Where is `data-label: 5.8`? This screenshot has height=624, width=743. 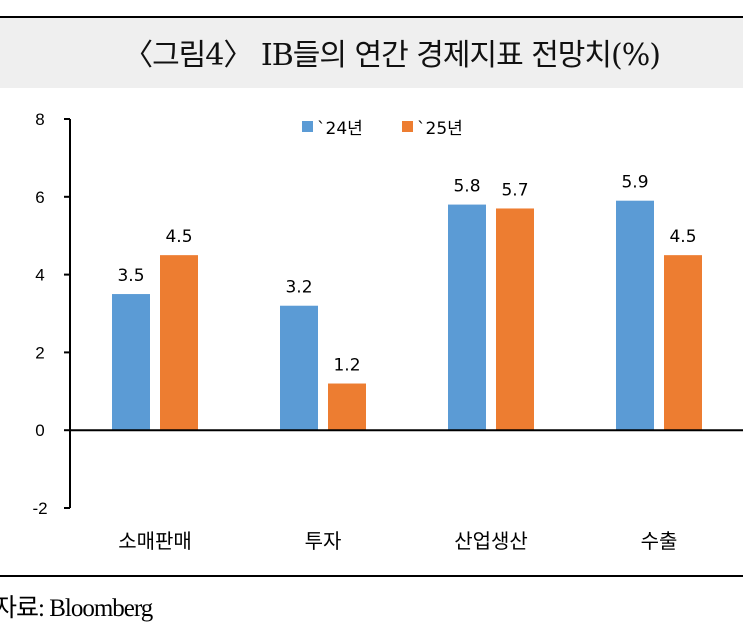 data-label: 5.8 is located at coordinates (466, 187).